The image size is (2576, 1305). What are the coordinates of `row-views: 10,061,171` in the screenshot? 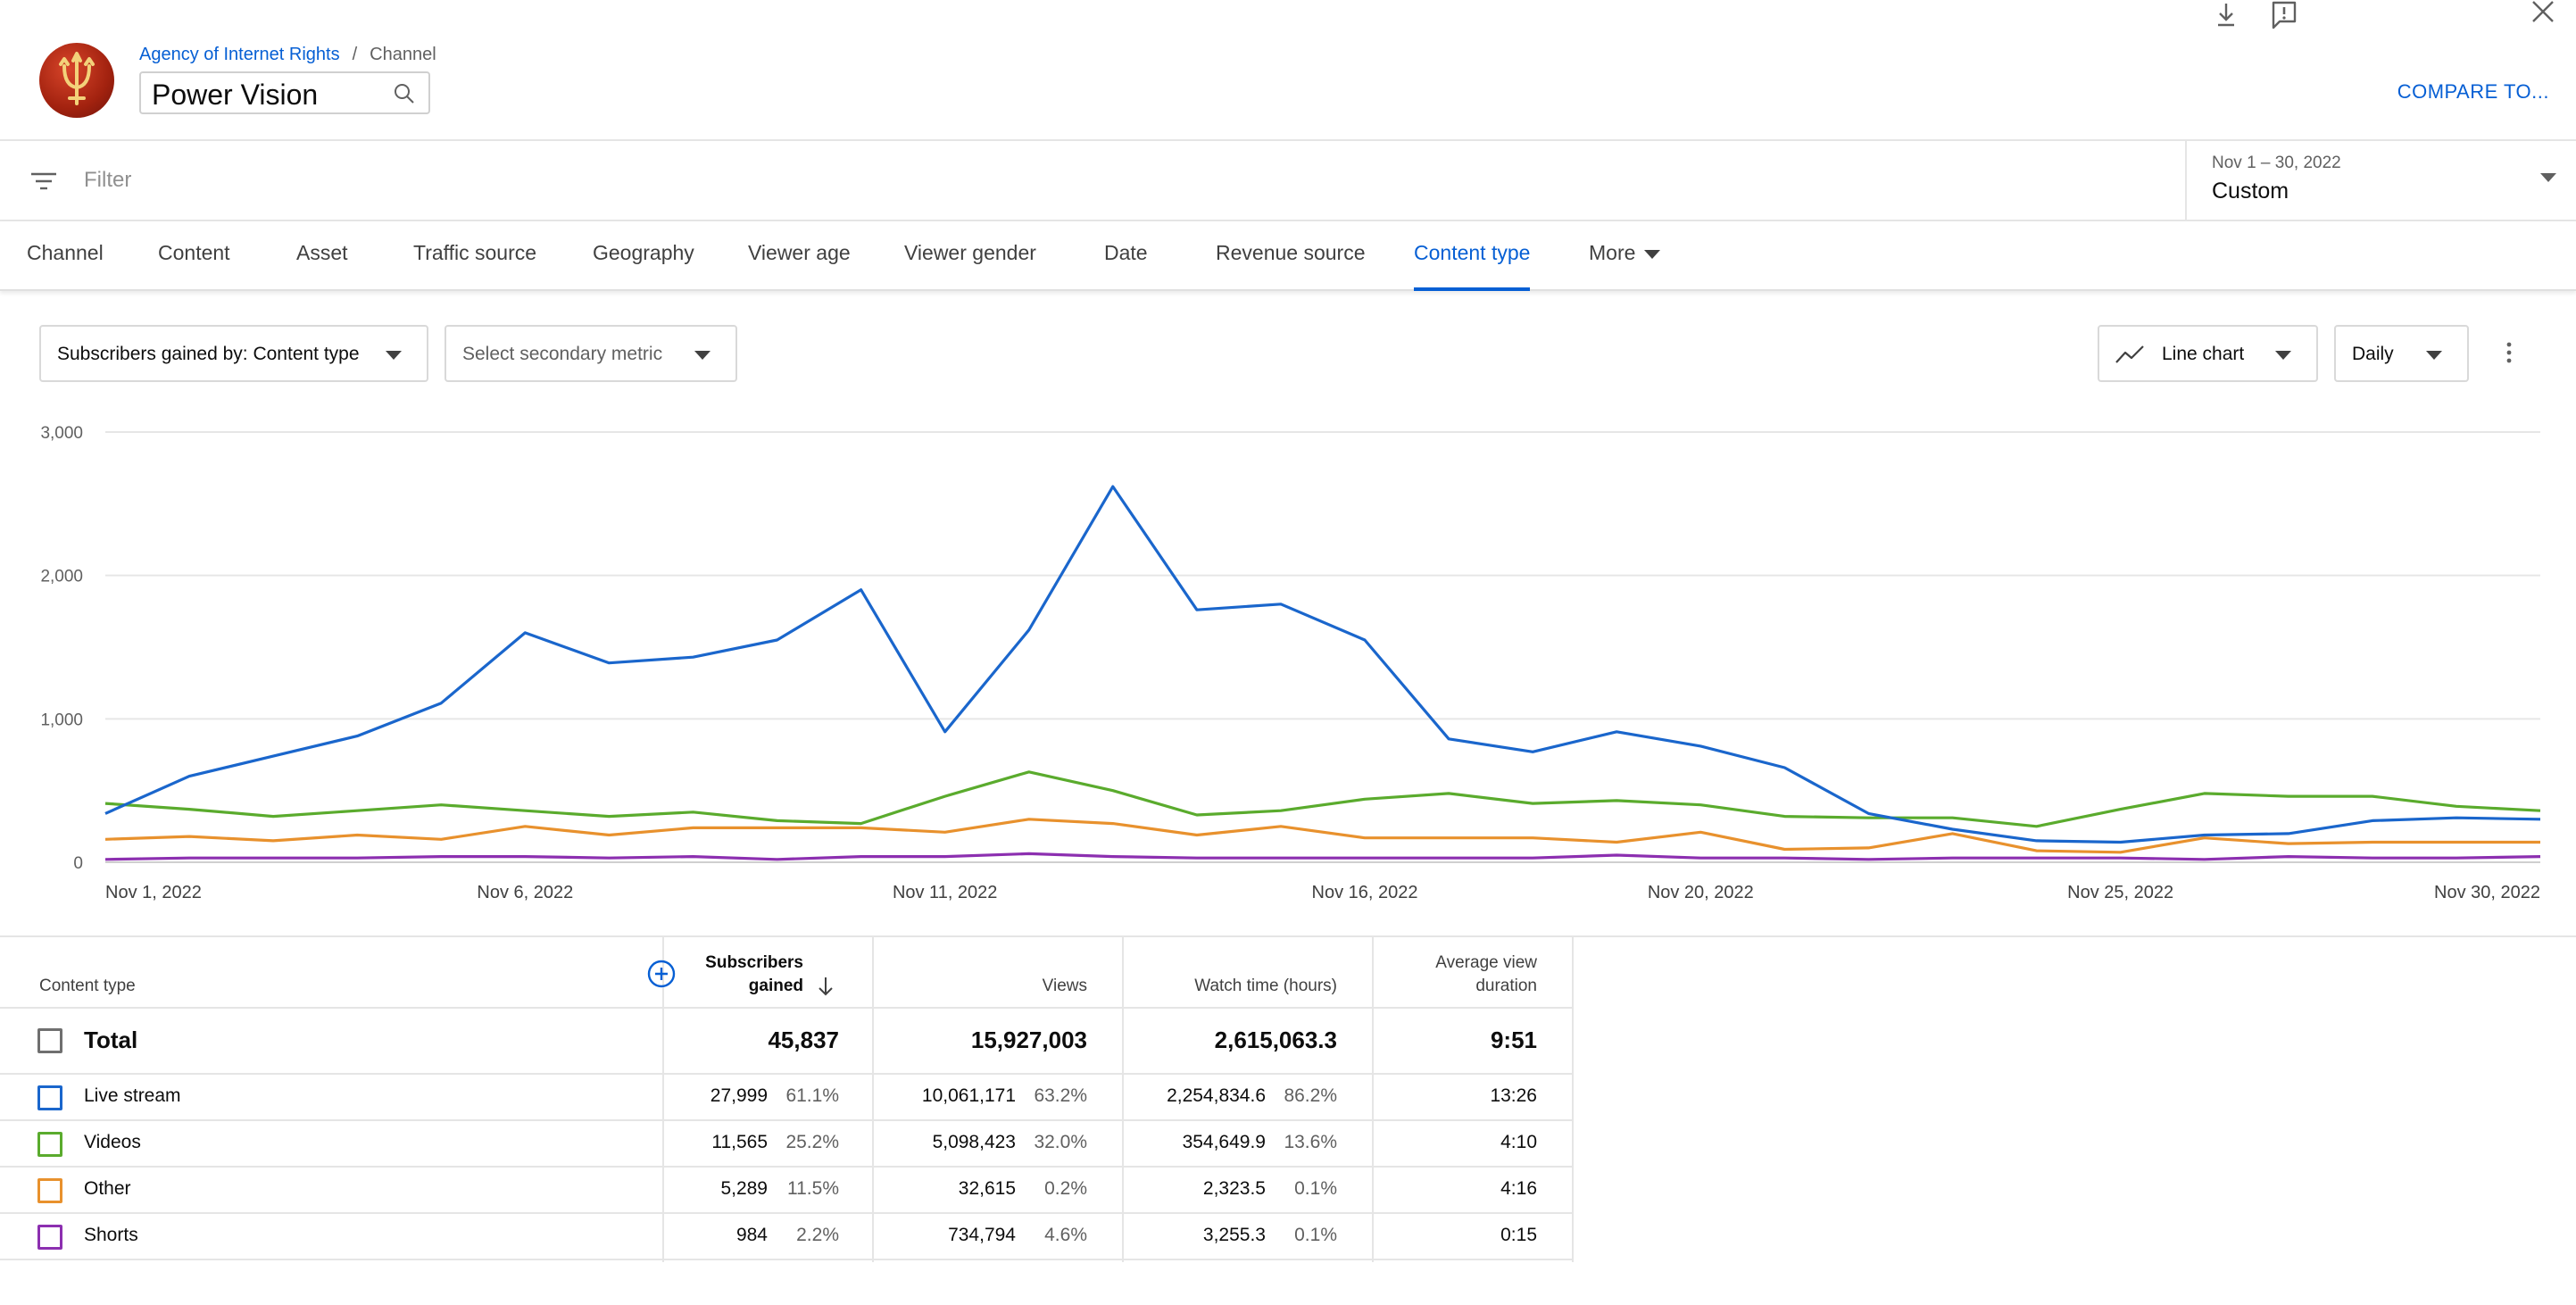 It's located at (968, 1095).